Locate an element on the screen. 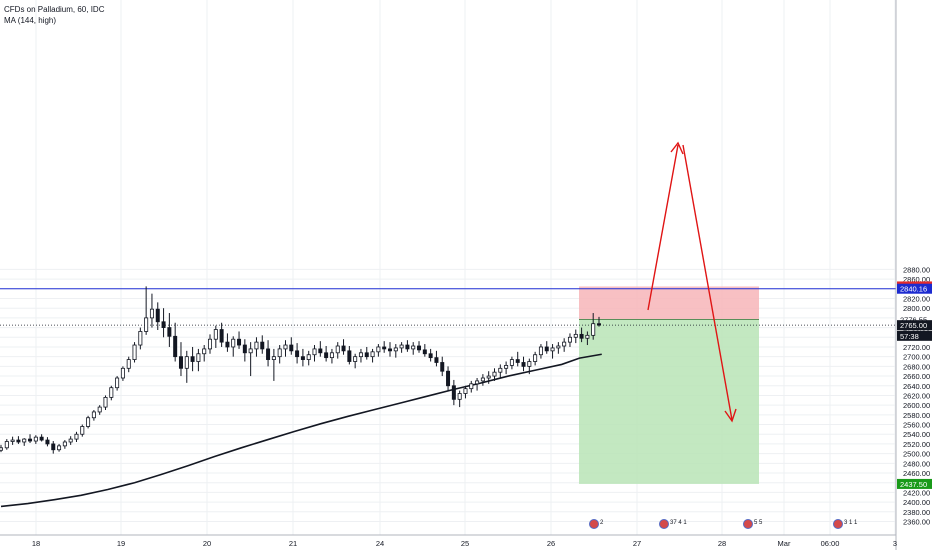 Image resolution: width=932 pixels, height=550 pixels. horizontal-lines is located at coordinates (448, 307).